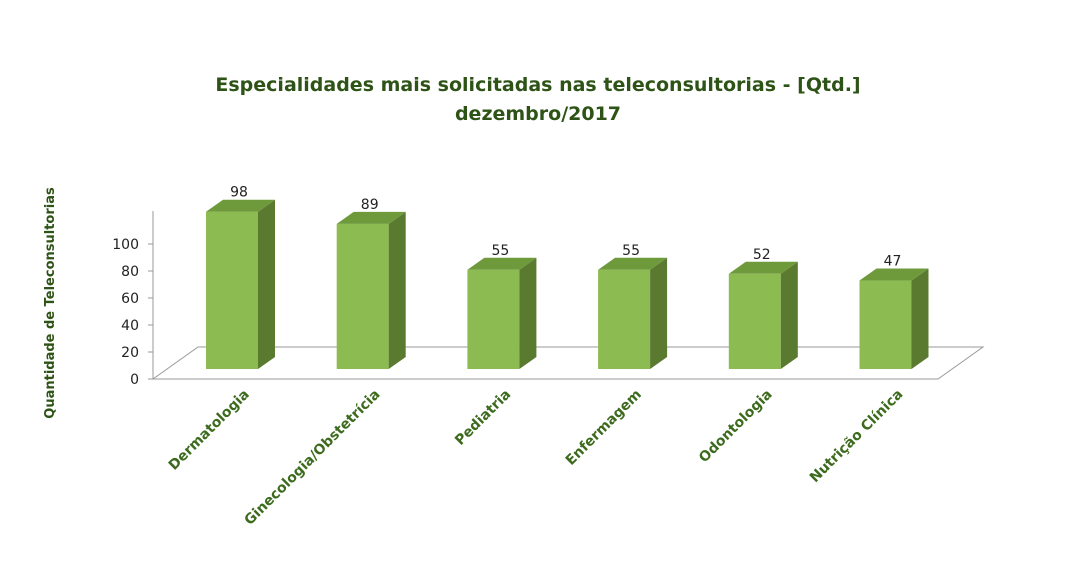 The image size is (1077, 585). Describe the element at coordinates (856, 436) in the screenshot. I see `category-label: Nutrição Clínica` at that location.